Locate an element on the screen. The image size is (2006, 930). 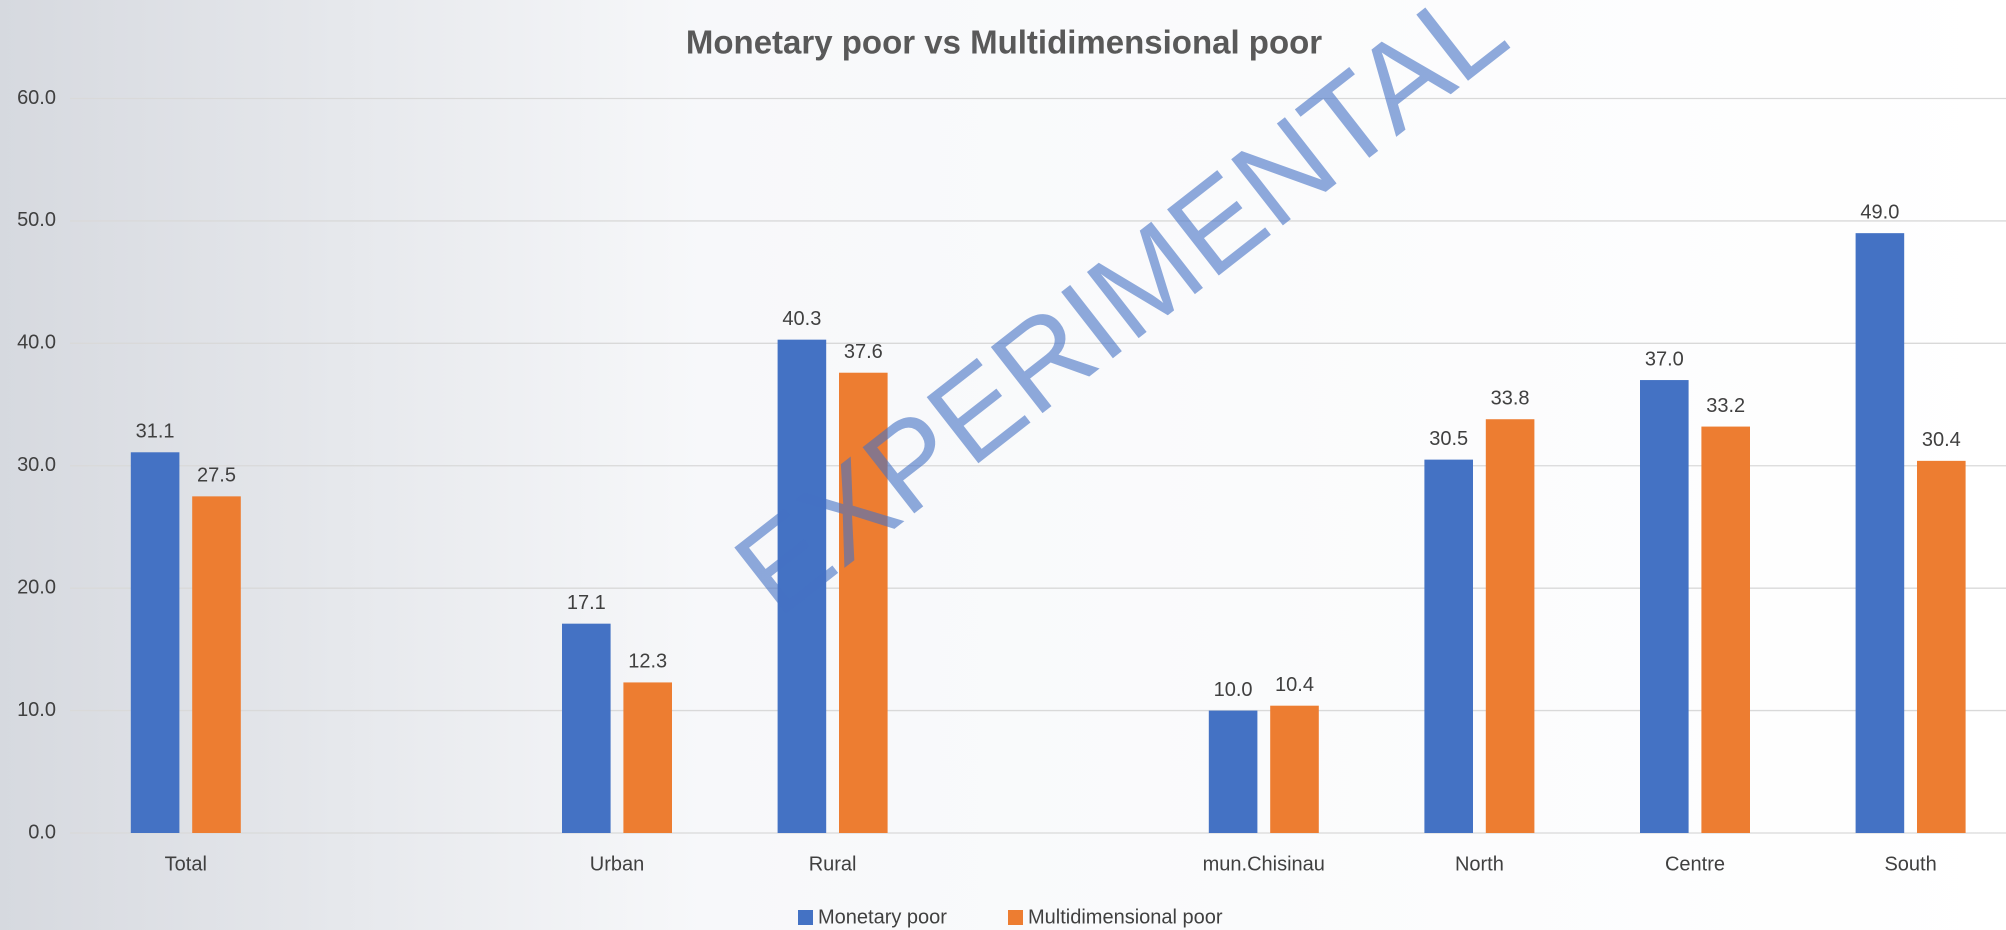
data-label: 10.4 is located at coordinates (1294, 685).